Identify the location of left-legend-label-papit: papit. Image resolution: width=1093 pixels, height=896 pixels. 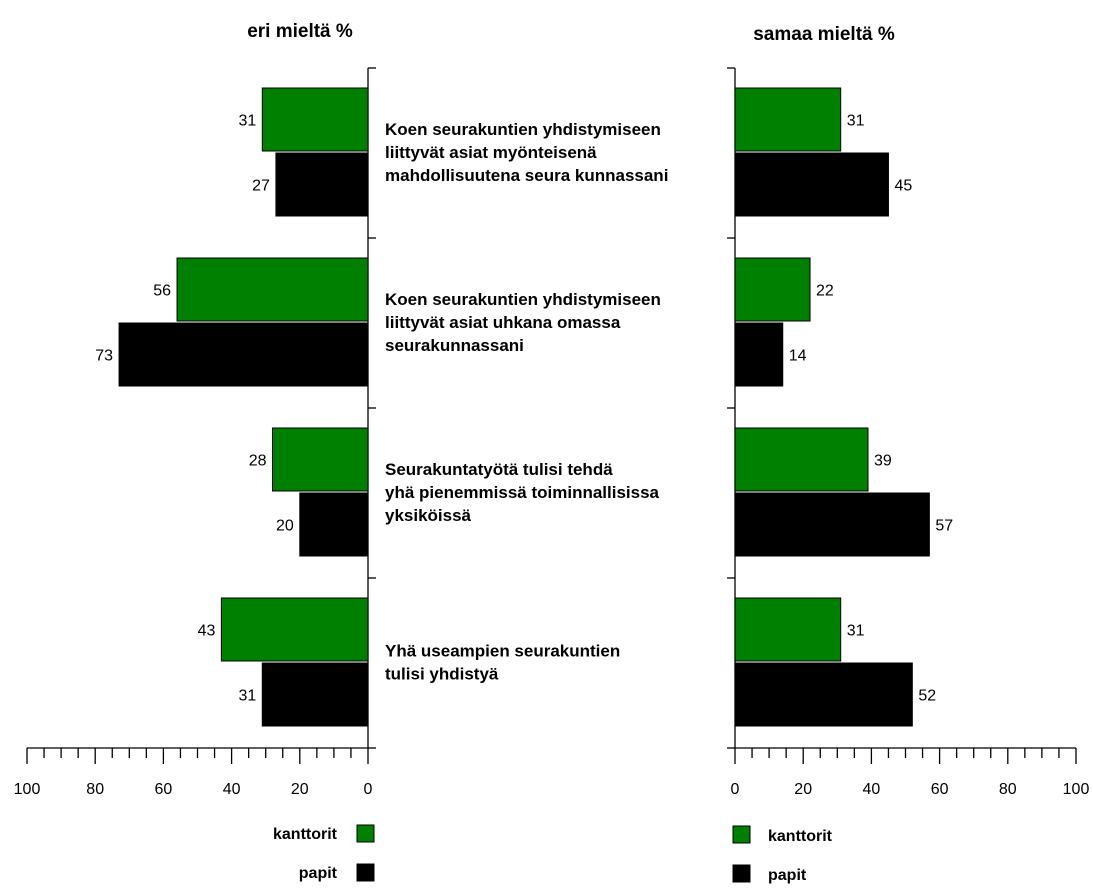
(318, 873).